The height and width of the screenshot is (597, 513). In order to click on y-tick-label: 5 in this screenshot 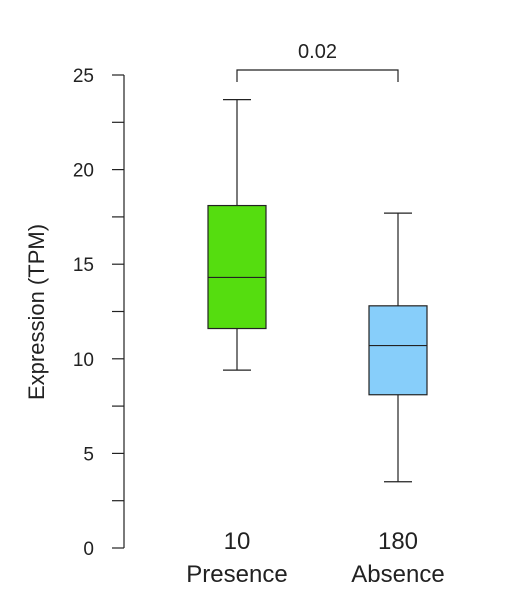, I will do `click(88, 454)`.